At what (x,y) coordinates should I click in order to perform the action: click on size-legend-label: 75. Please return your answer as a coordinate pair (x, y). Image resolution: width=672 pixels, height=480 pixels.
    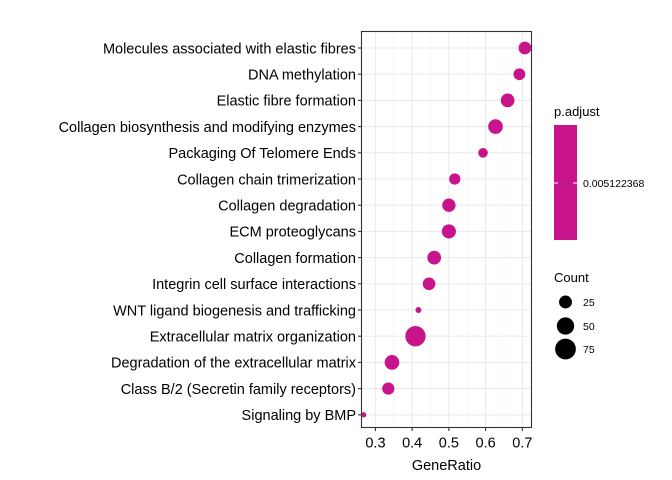
    Looking at the image, I should click on (589, 350).